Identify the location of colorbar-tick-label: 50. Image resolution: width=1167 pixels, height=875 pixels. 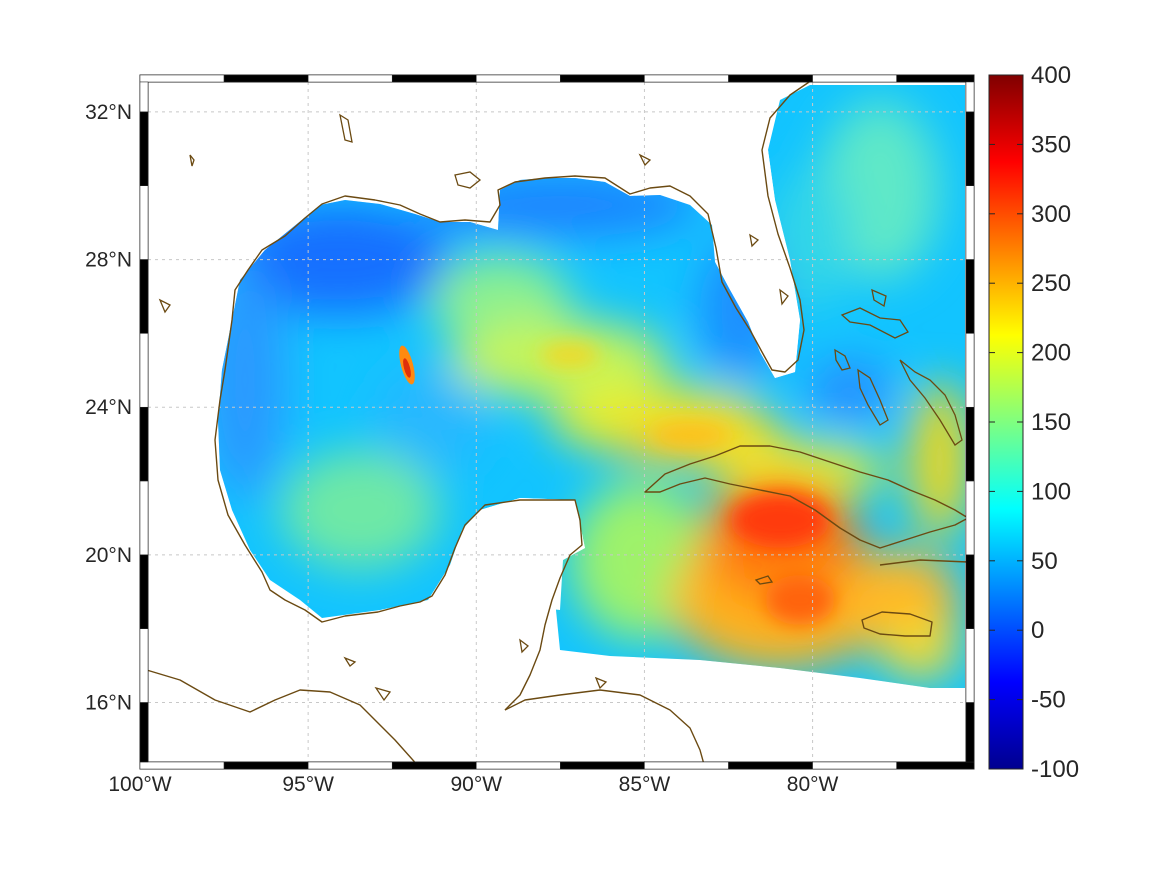
(1044, 561).